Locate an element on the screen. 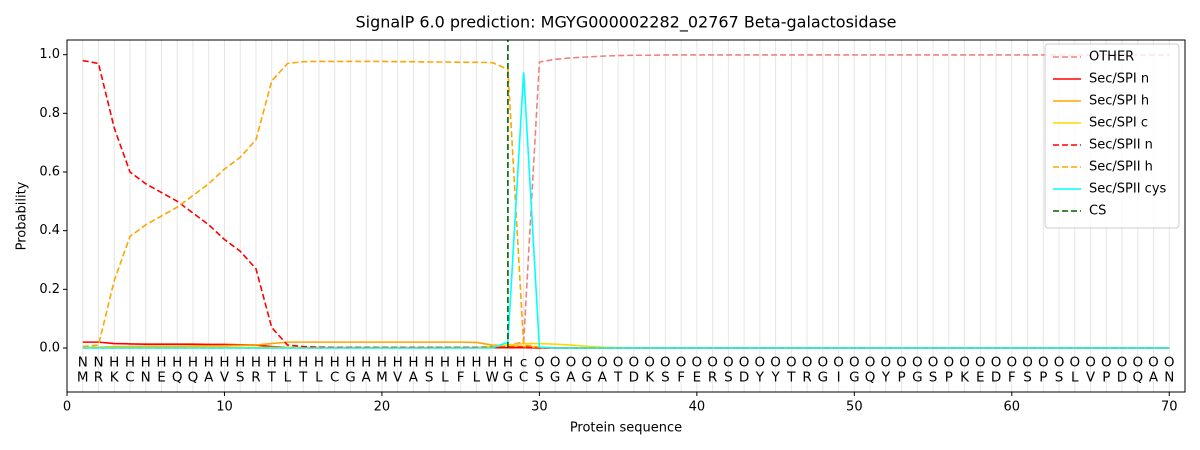 This screenshot has width=1200, height=450. residue: C is located at coordinates (334, 377).